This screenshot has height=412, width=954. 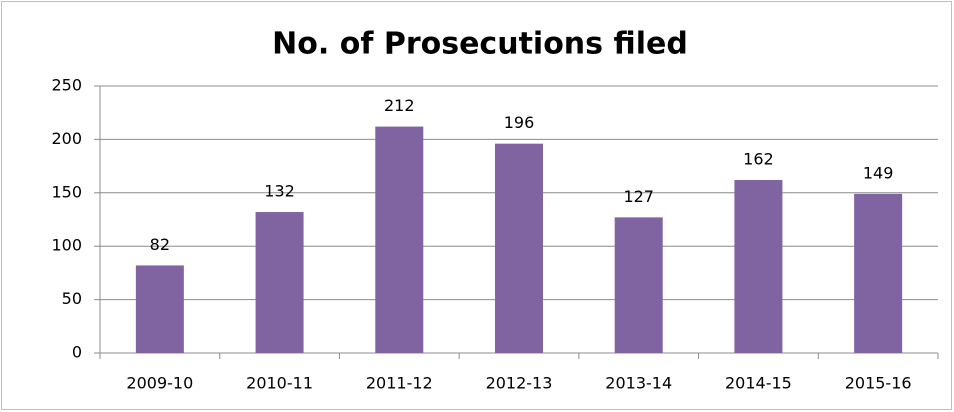 I want to click on x-tick-label: 2010-11, so click(x=279, y=383).